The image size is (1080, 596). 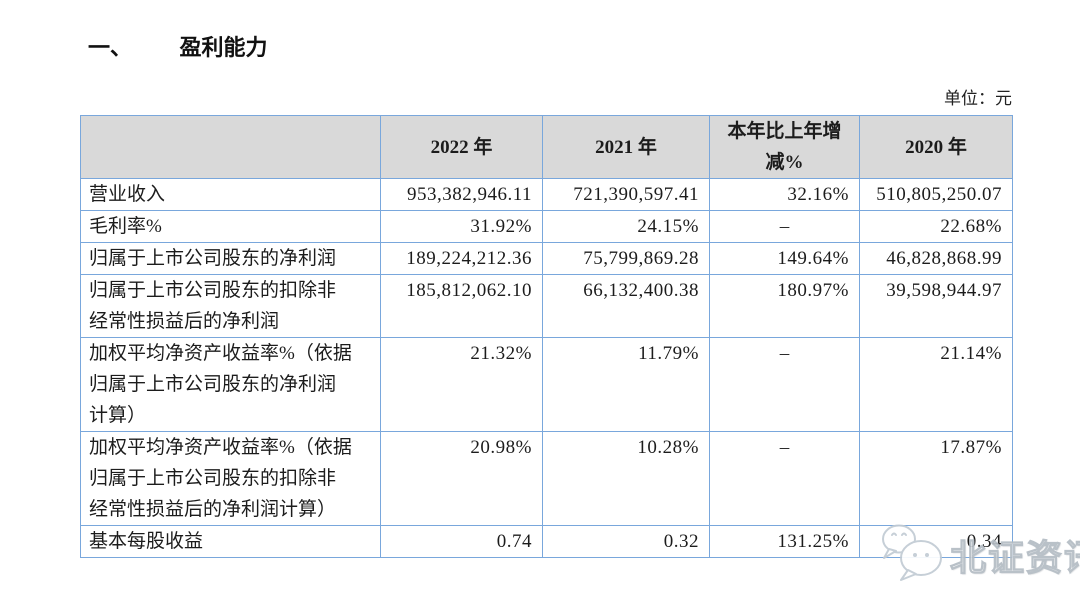 I want to click on header-2022: 2022 年, so click(x=461, y=147).